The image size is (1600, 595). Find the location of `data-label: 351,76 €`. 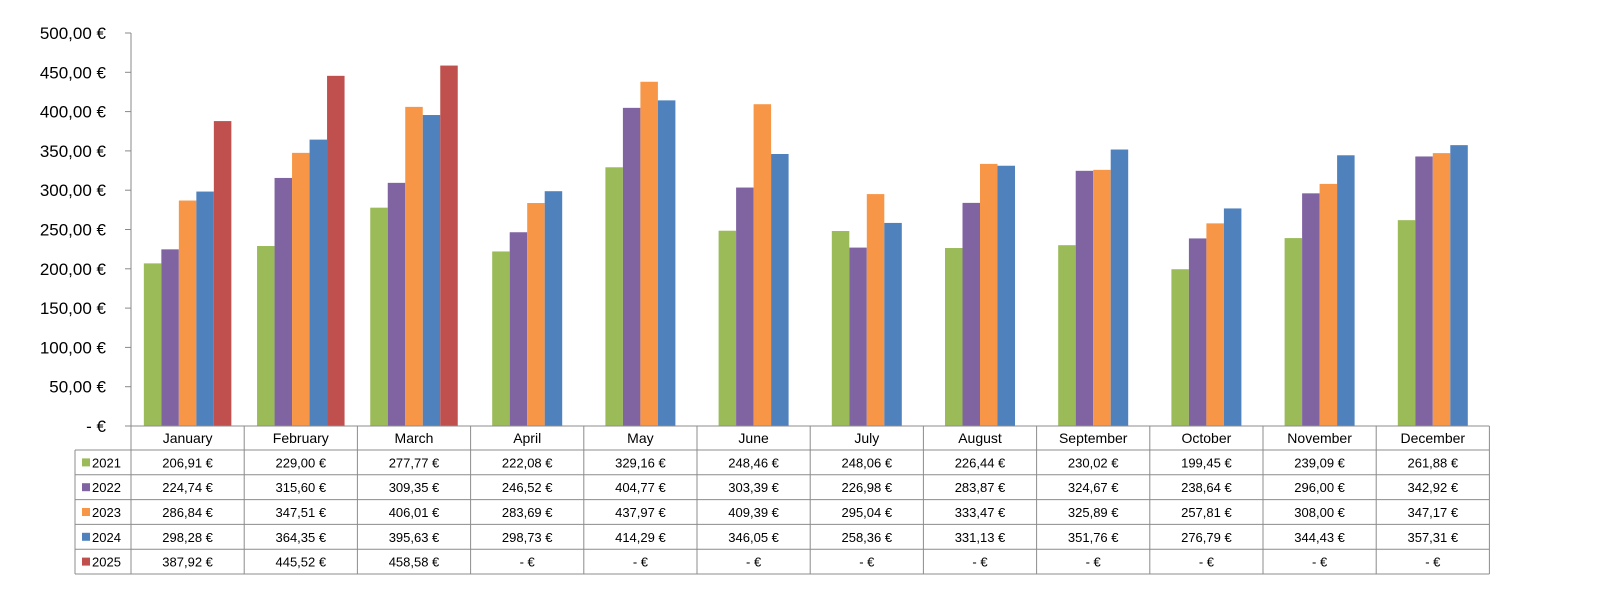

data-label: 351,76 € is located at coordinates (1093, 537).